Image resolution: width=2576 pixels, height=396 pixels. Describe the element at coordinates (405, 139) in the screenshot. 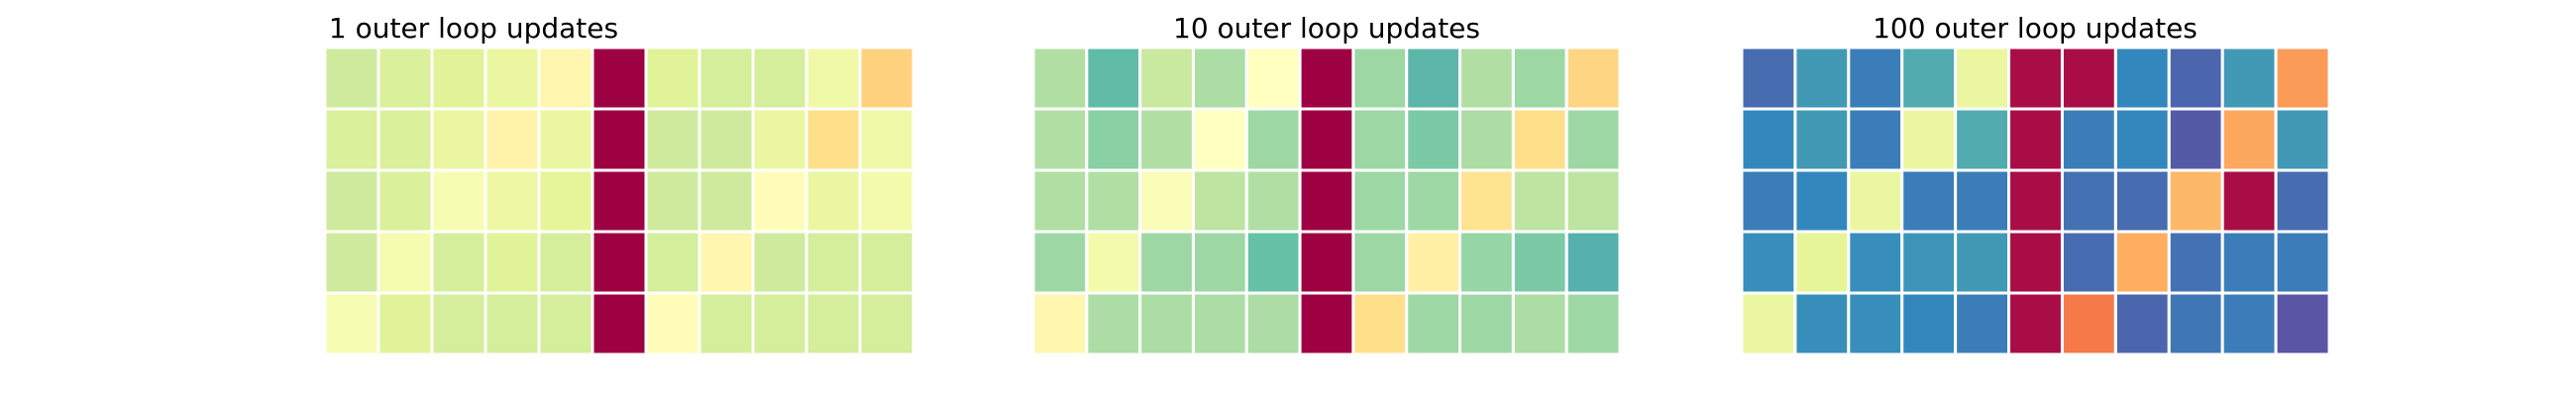

I see `heatmap-cell-p1-r2-c2` at that location.